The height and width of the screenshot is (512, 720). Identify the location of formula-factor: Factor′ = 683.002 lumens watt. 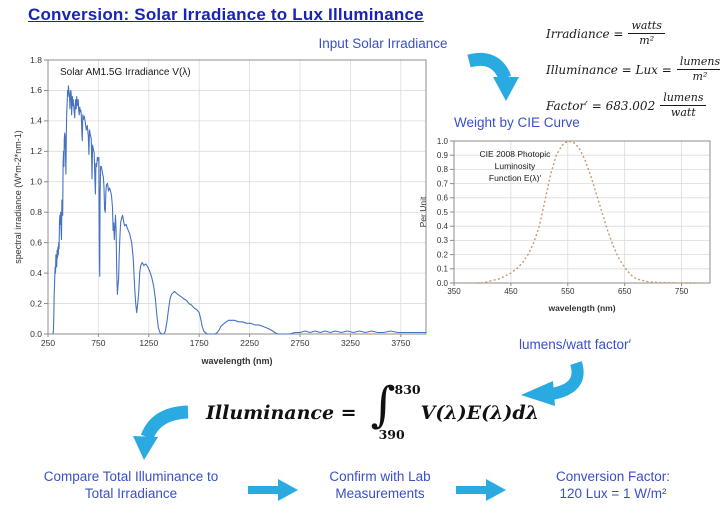
(632, 105).